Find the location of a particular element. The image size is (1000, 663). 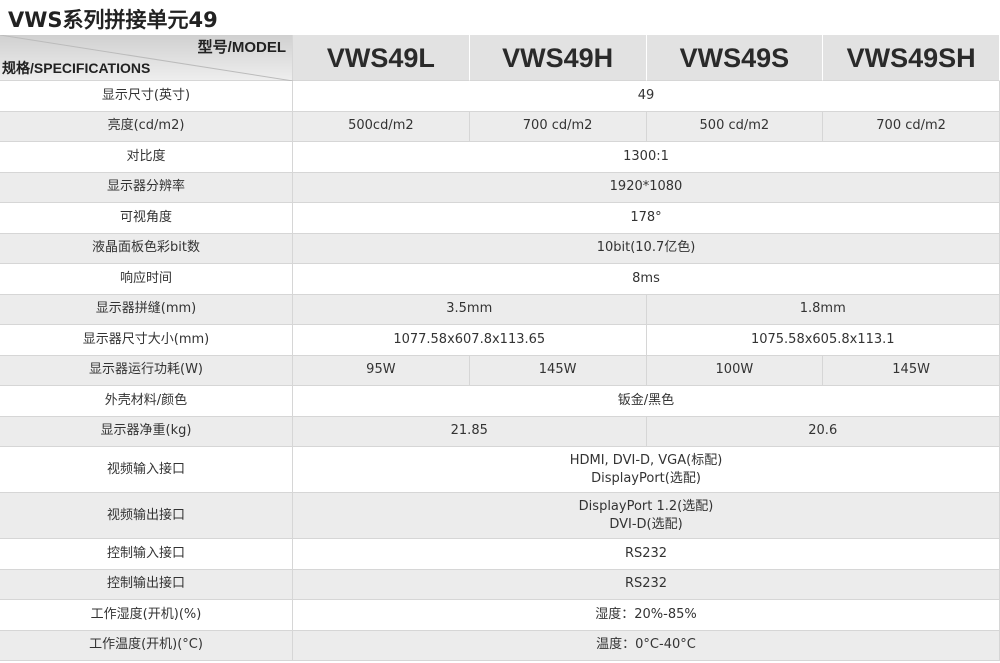

row-label: 液晶面板色彩bit数 is located at coordinates (146, 248).